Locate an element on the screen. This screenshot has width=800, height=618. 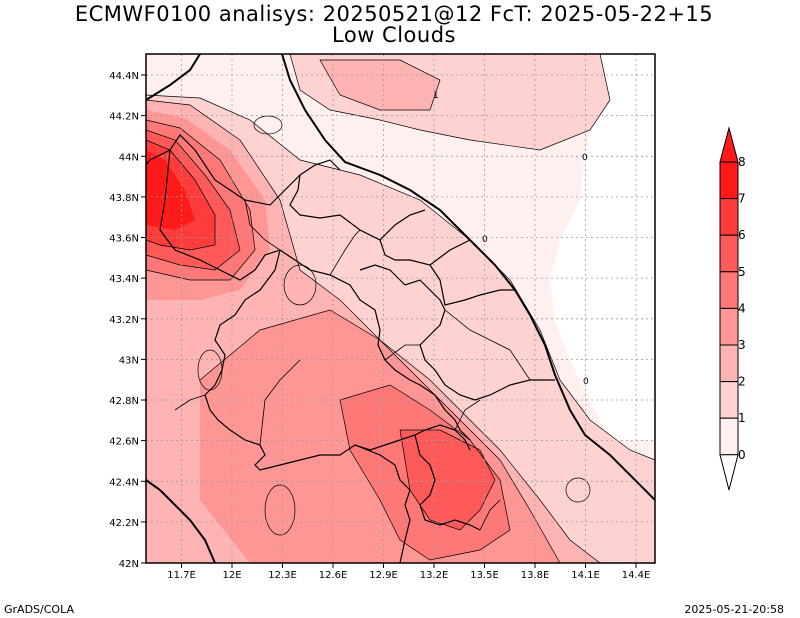
lat-label: 42.2N is located at coordinates (124, 523).